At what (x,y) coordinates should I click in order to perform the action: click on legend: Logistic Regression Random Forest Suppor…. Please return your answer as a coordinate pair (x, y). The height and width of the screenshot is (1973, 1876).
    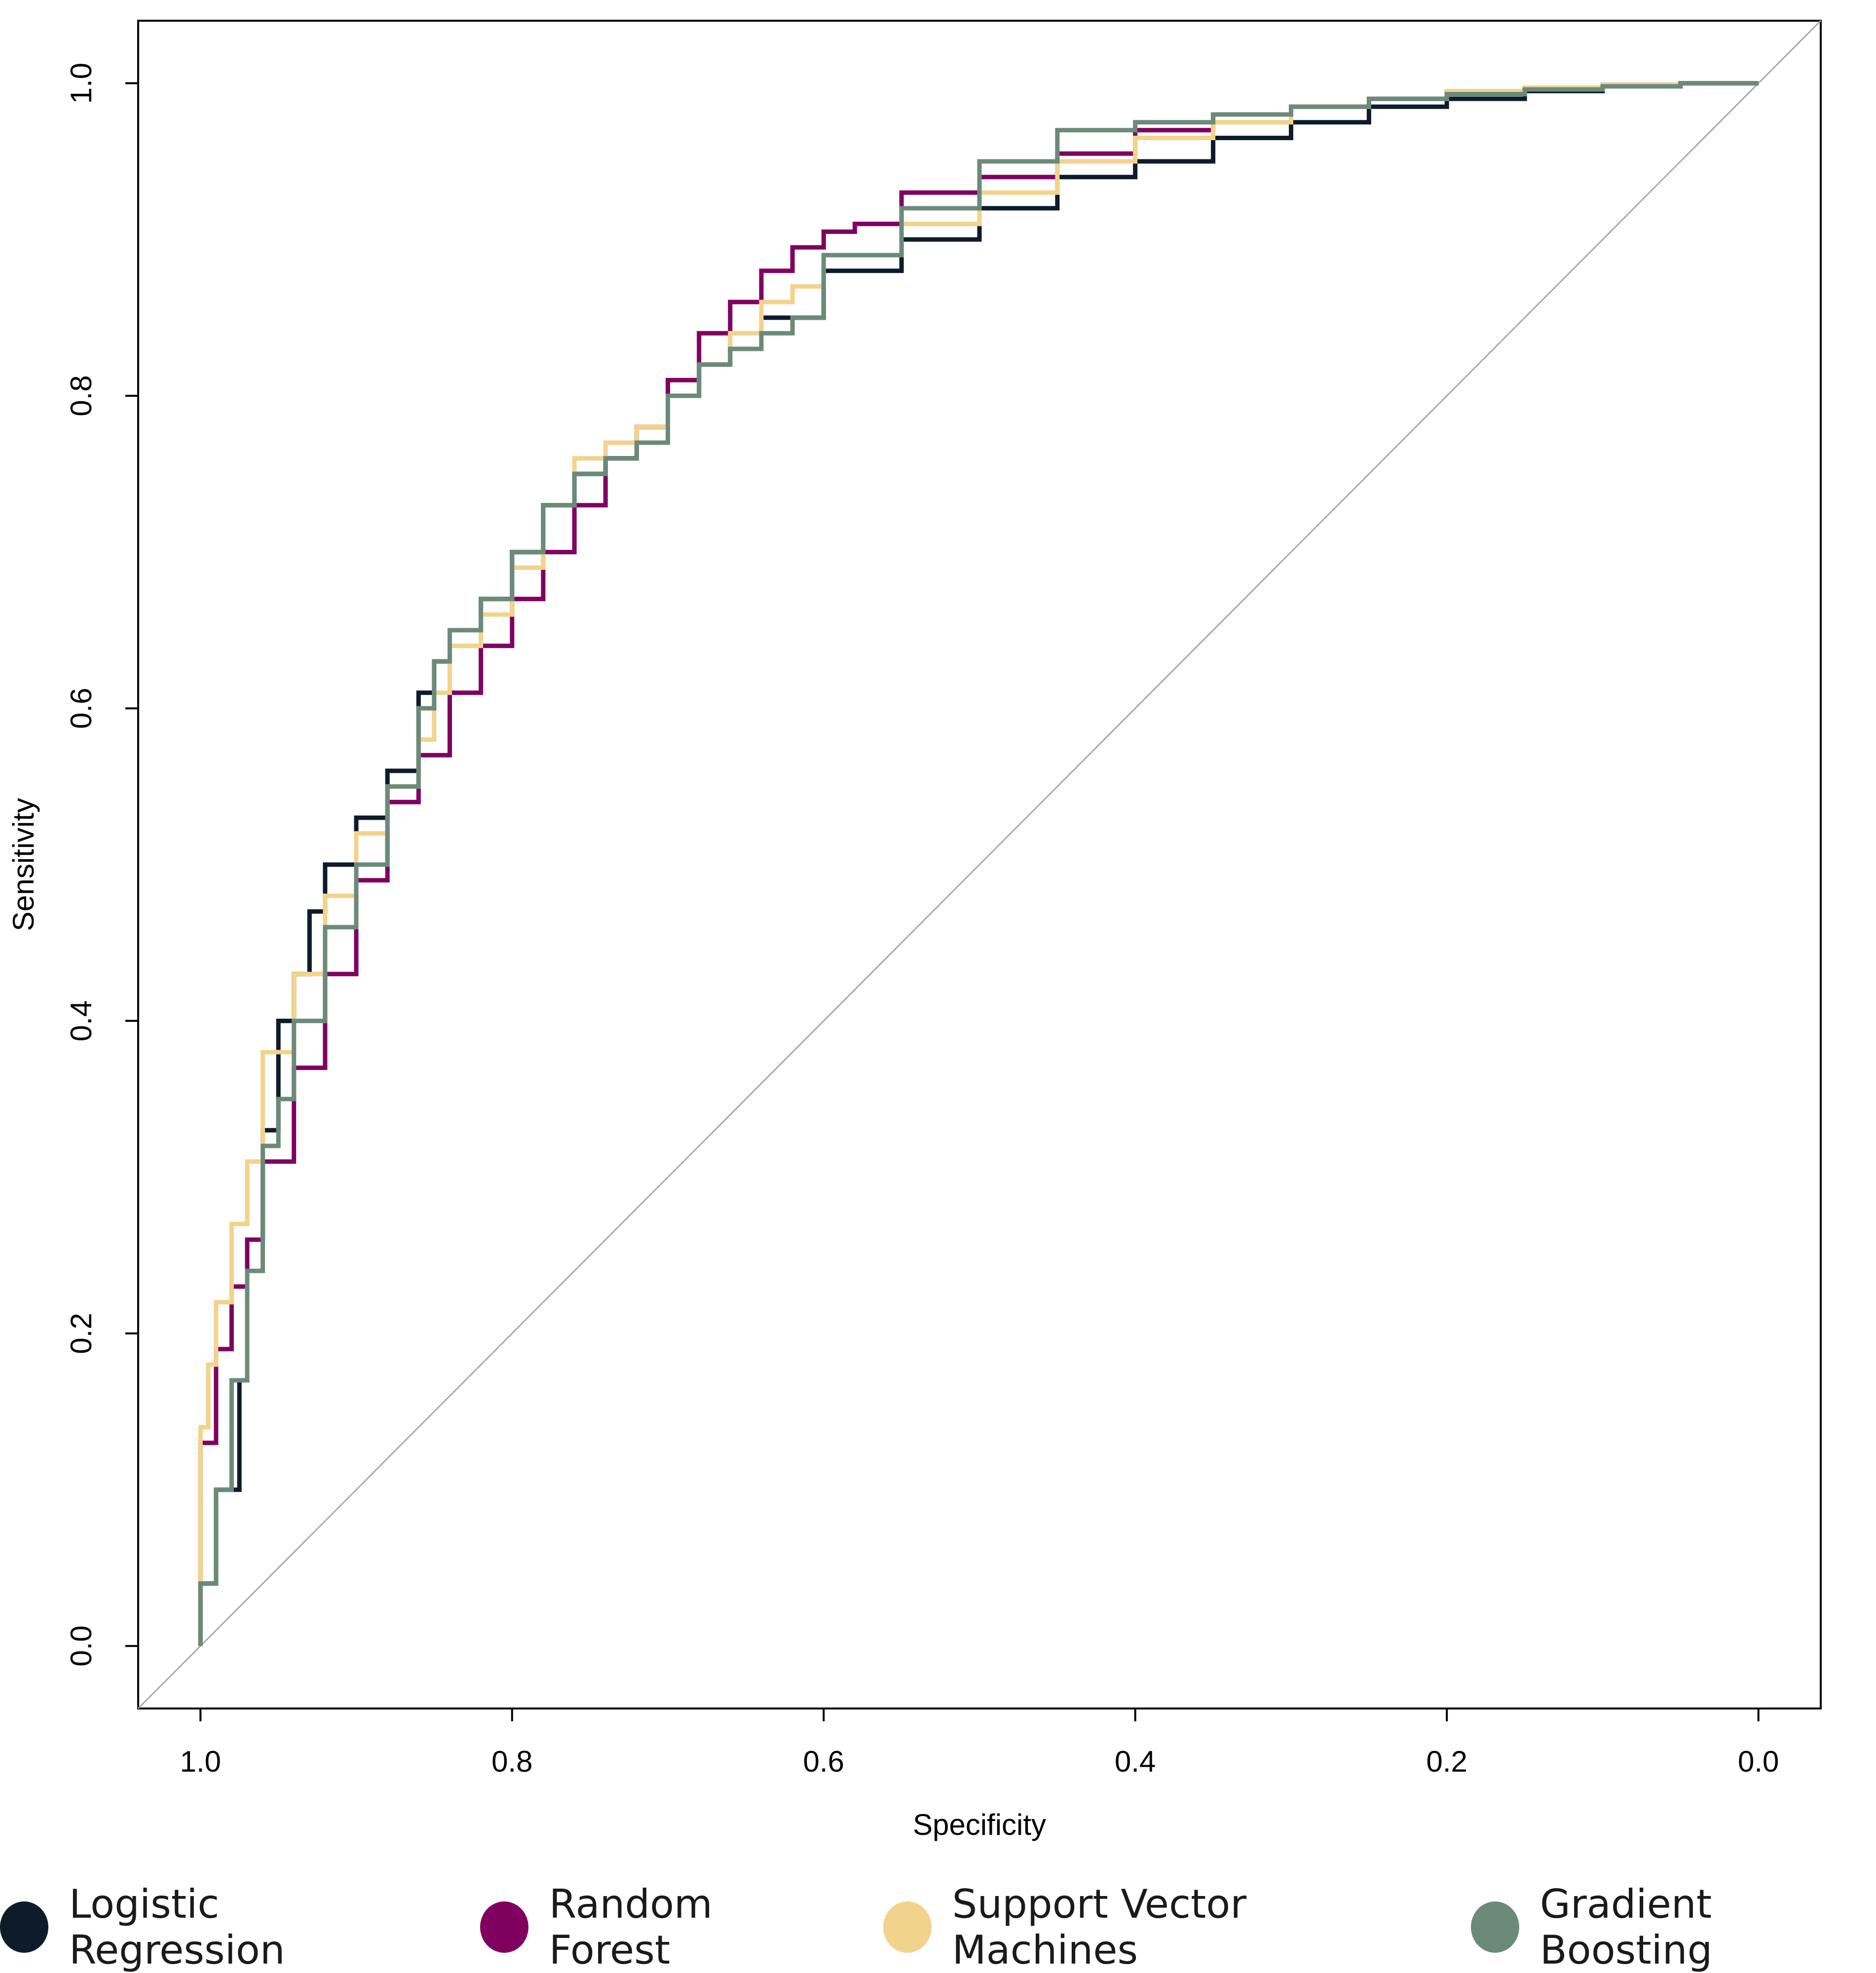
    Looking at the image, I should click on (938, 1927).